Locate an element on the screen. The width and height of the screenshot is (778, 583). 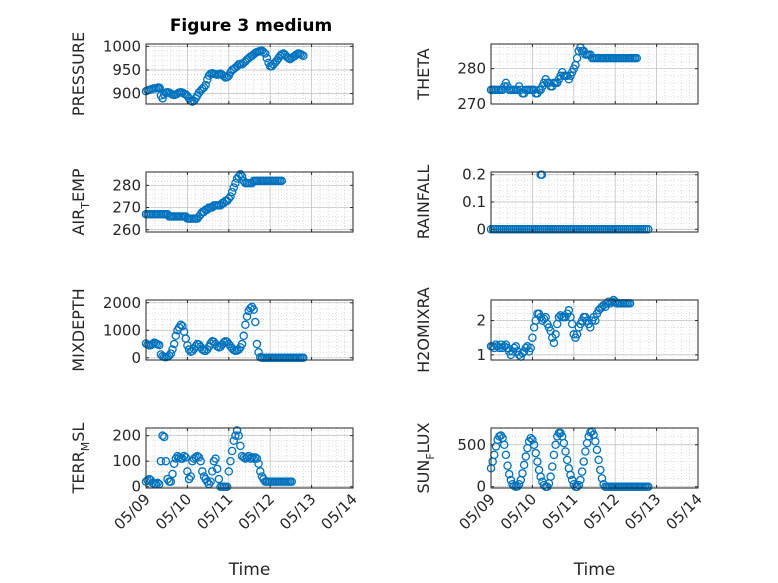
x-tick-label: 05/14 is located at coordinates (684, 511).